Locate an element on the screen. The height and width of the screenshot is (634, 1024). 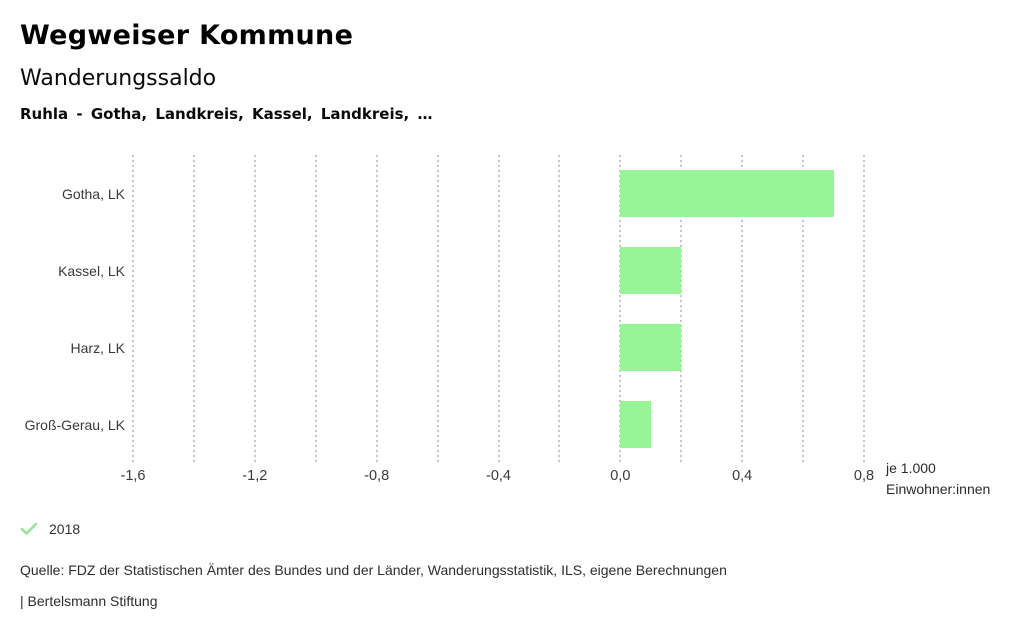
category-label: Groß-Gerau, LK is located at coordinates (74, 424).